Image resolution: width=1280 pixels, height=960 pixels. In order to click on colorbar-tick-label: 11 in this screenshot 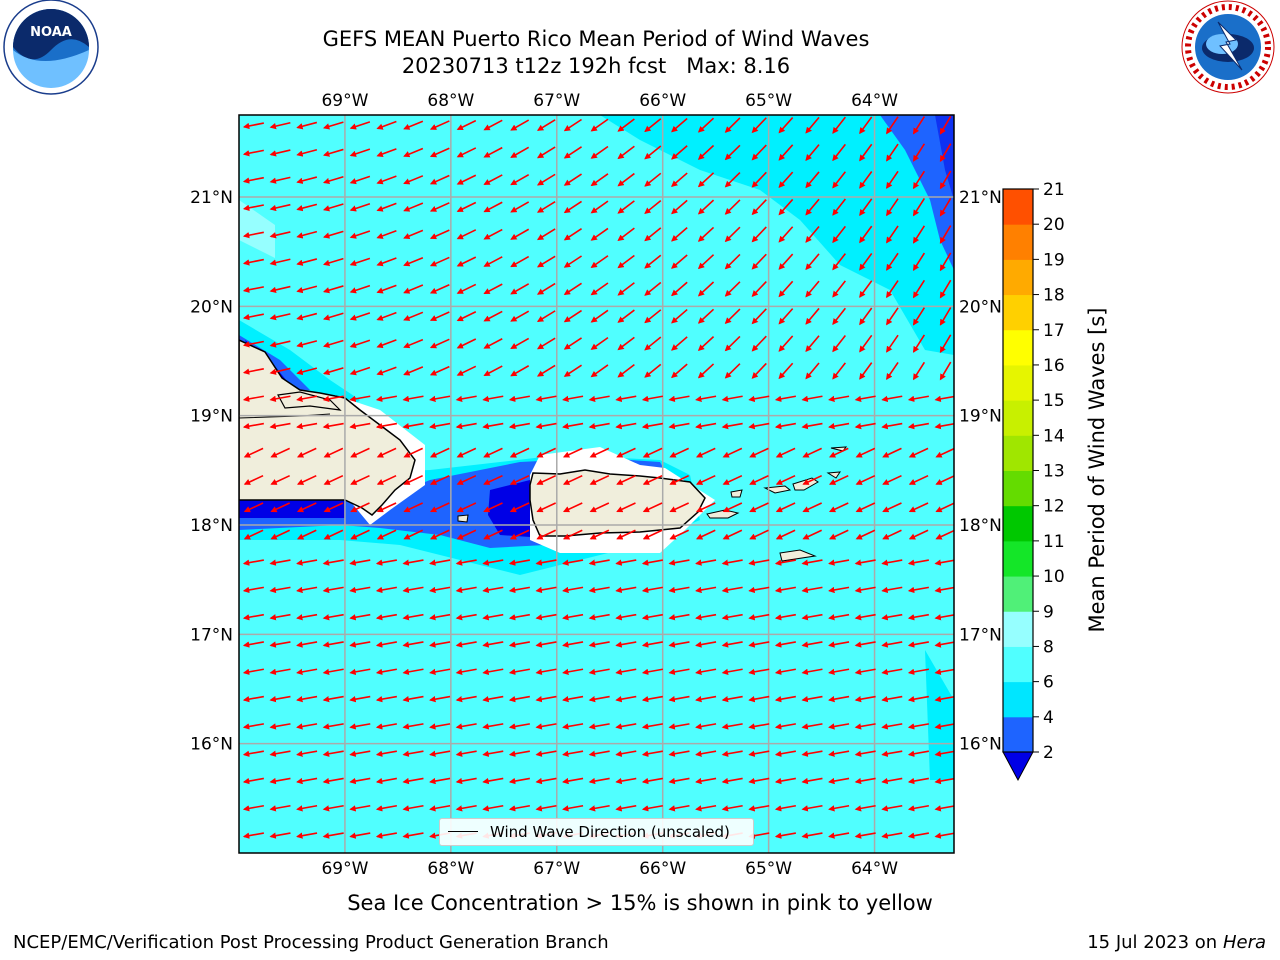, I will do `click(1054, 542)`.